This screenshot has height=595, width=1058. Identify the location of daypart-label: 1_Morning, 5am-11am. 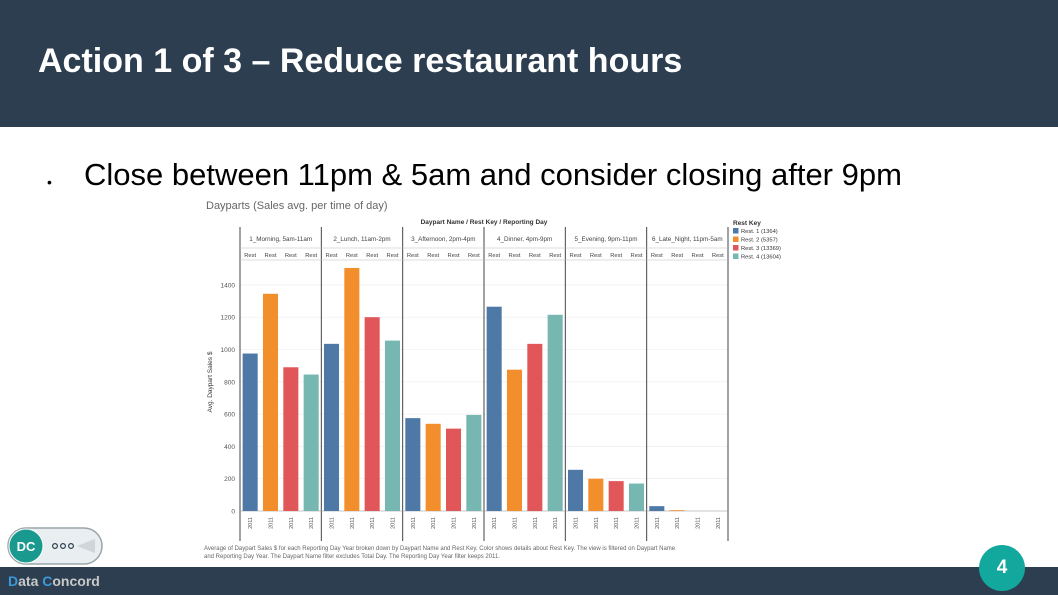
(280, 239).